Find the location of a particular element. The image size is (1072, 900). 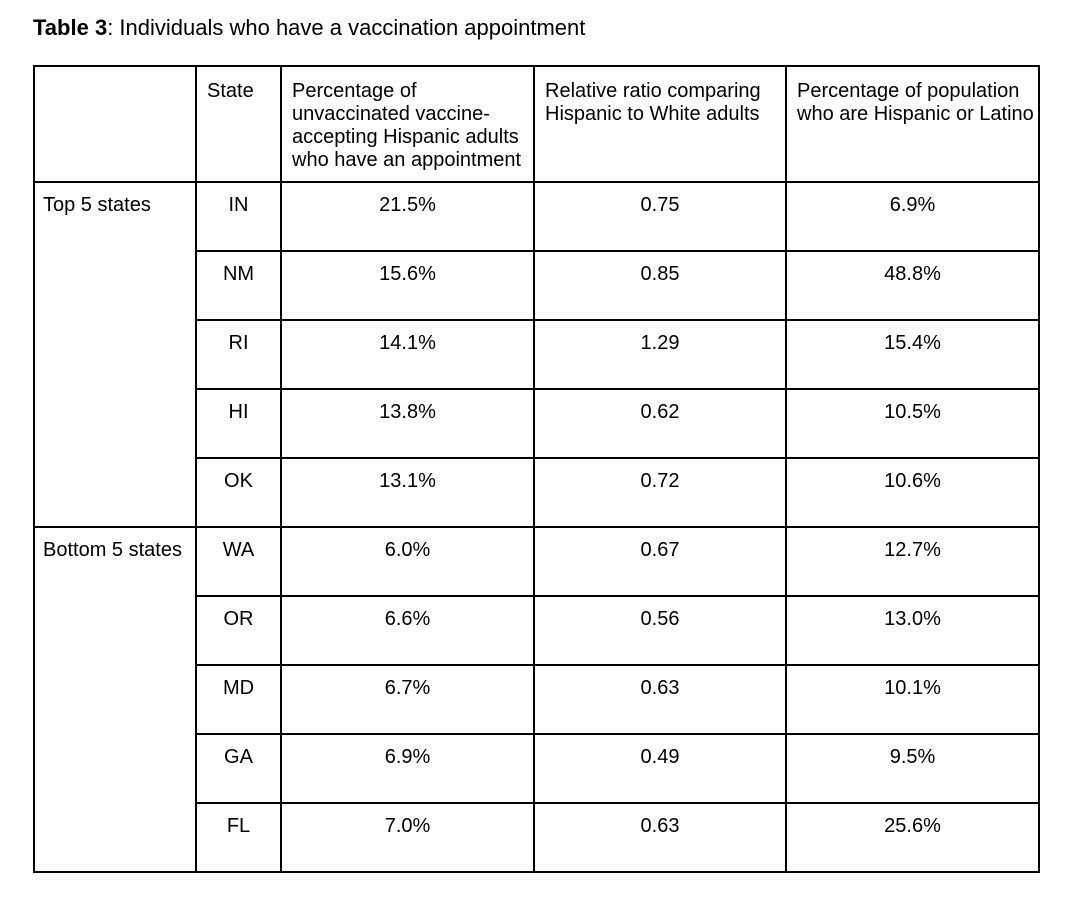

pct-appointment-cell: 13.8% is located at coordinates (407, 423).